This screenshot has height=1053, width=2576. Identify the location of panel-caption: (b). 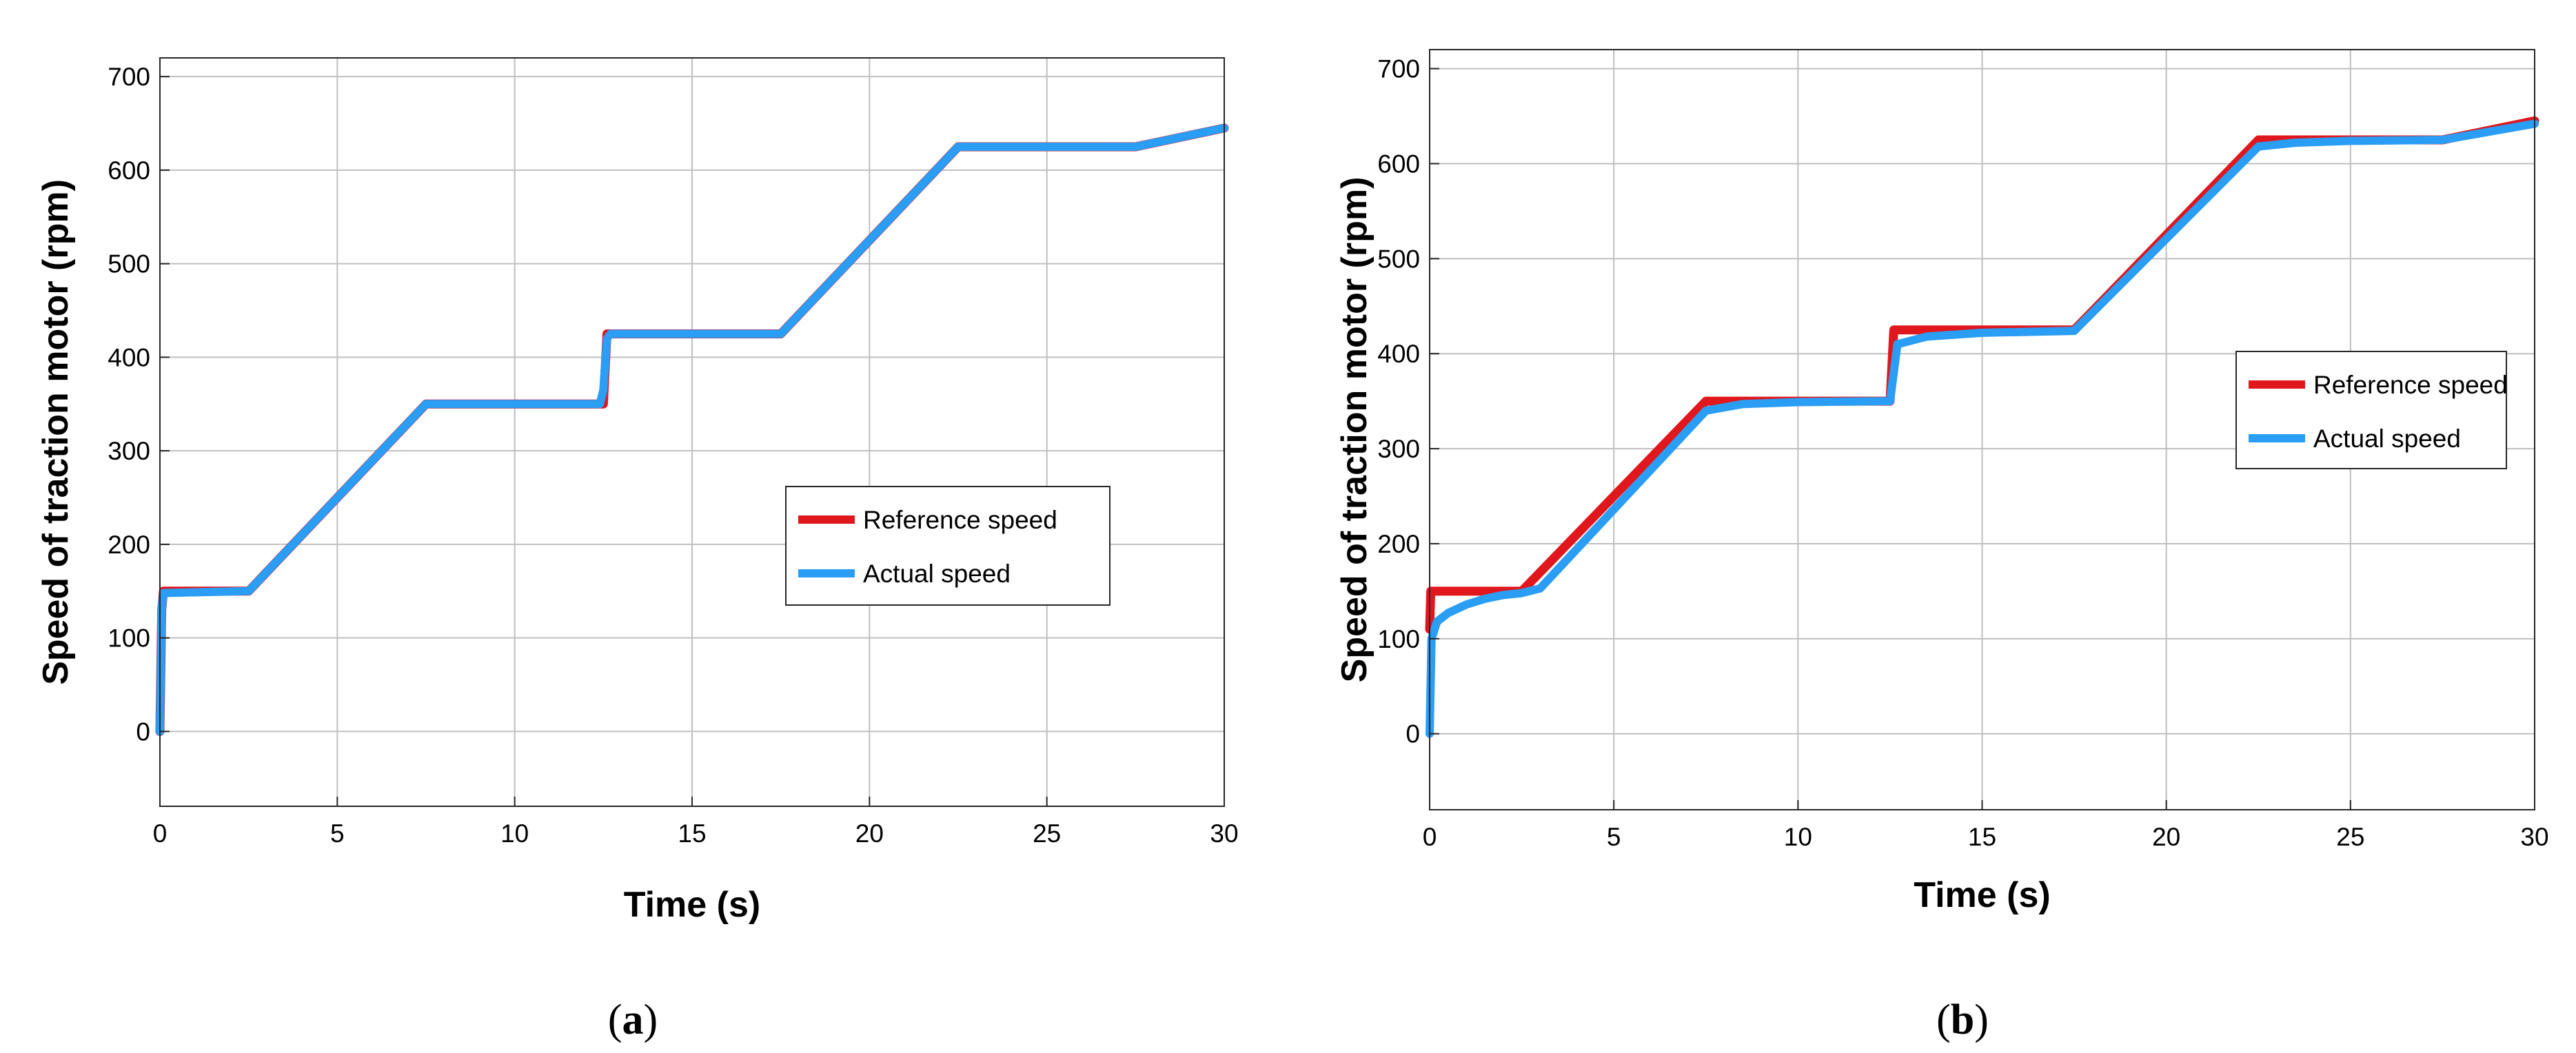
(1962, 1019).